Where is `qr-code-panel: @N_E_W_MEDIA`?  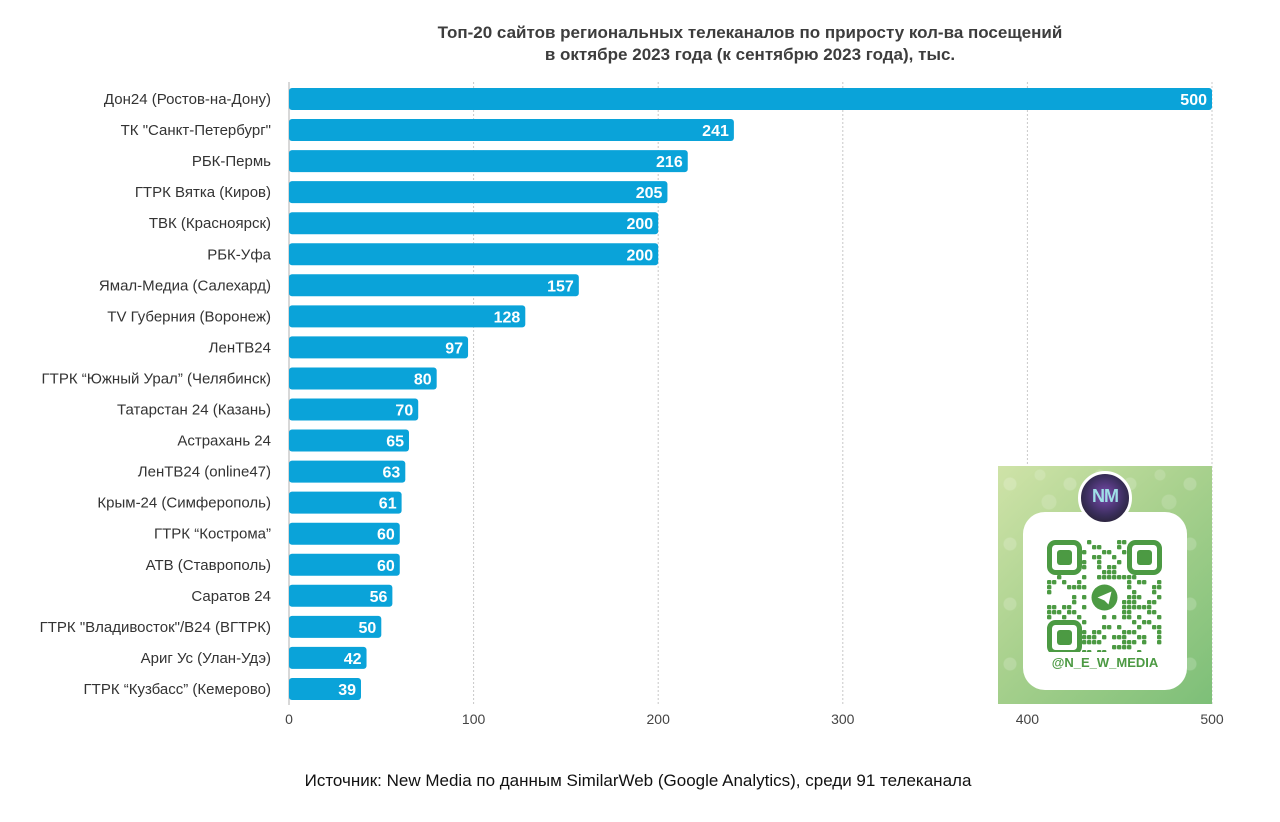 qr-code-panel: @N_E_W_MEDIA is located at coordinates (1105, 601).